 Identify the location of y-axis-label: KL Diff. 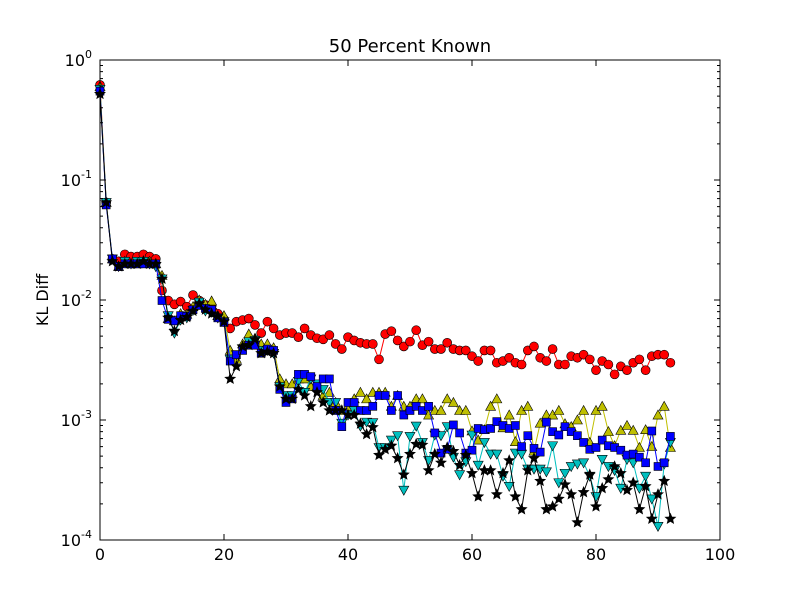
(42, 299).